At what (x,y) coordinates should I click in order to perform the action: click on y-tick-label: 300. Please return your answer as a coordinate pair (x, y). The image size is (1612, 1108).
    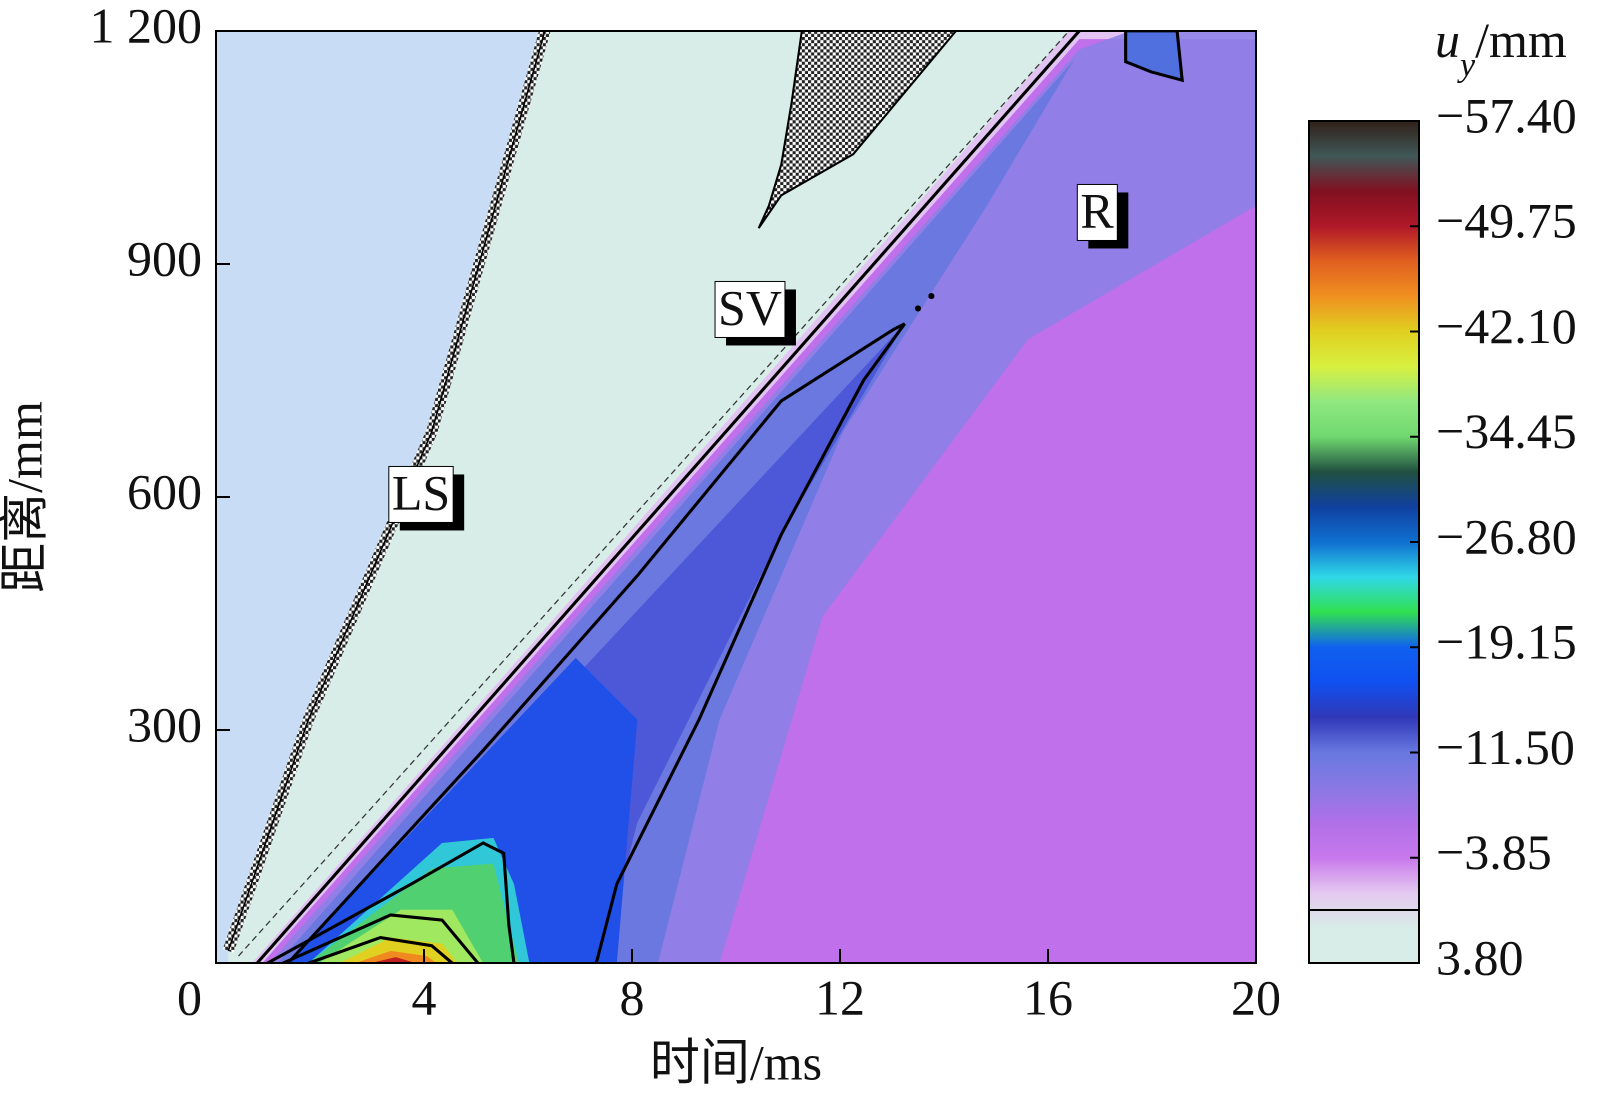
    Looking at the image, I should click on (164, 724).